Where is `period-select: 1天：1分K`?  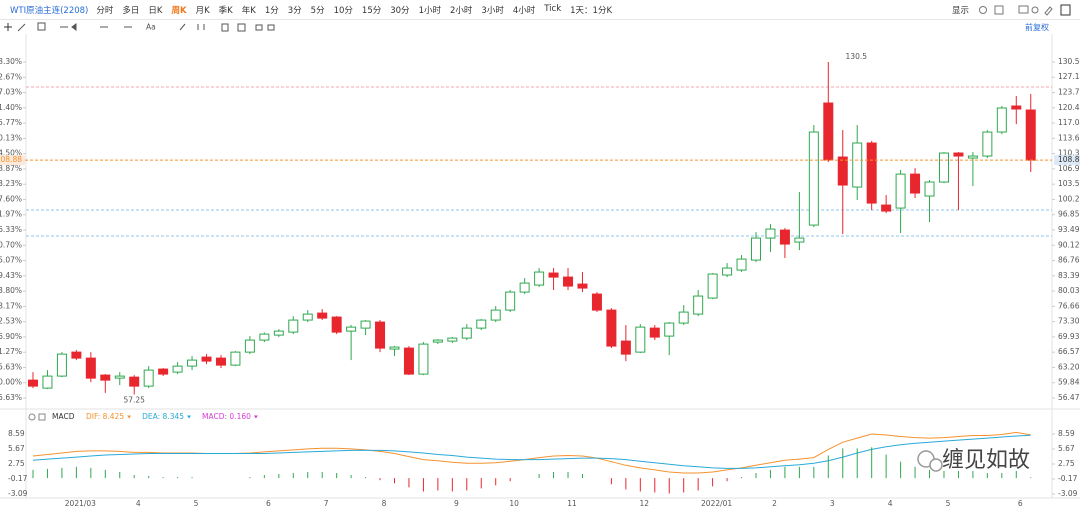 period-select: 1天：1分K is located at coordinates (591, 10).